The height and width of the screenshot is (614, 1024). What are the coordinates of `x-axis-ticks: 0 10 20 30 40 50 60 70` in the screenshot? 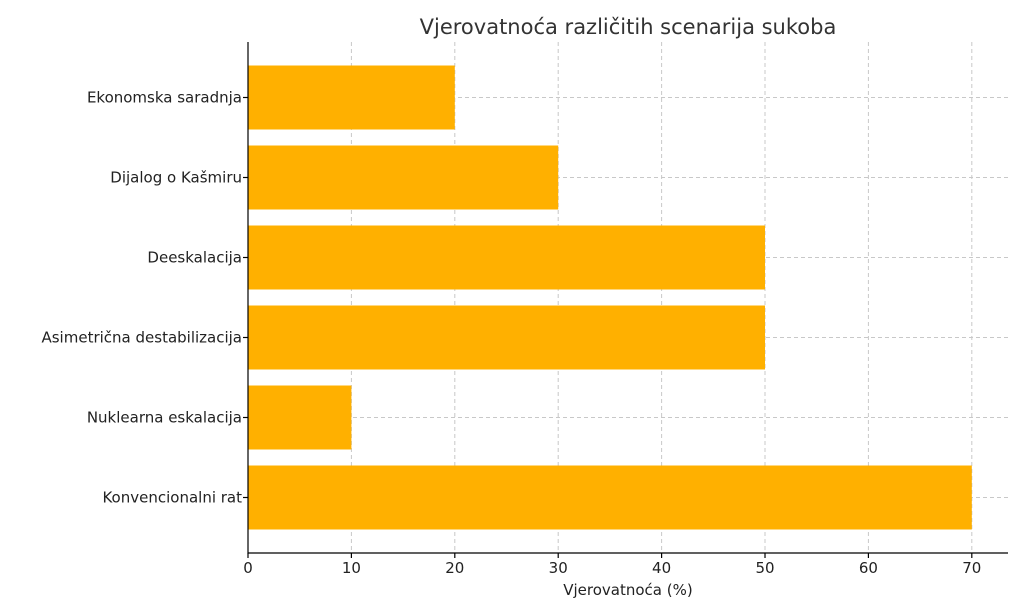 It's located at (612, 565).